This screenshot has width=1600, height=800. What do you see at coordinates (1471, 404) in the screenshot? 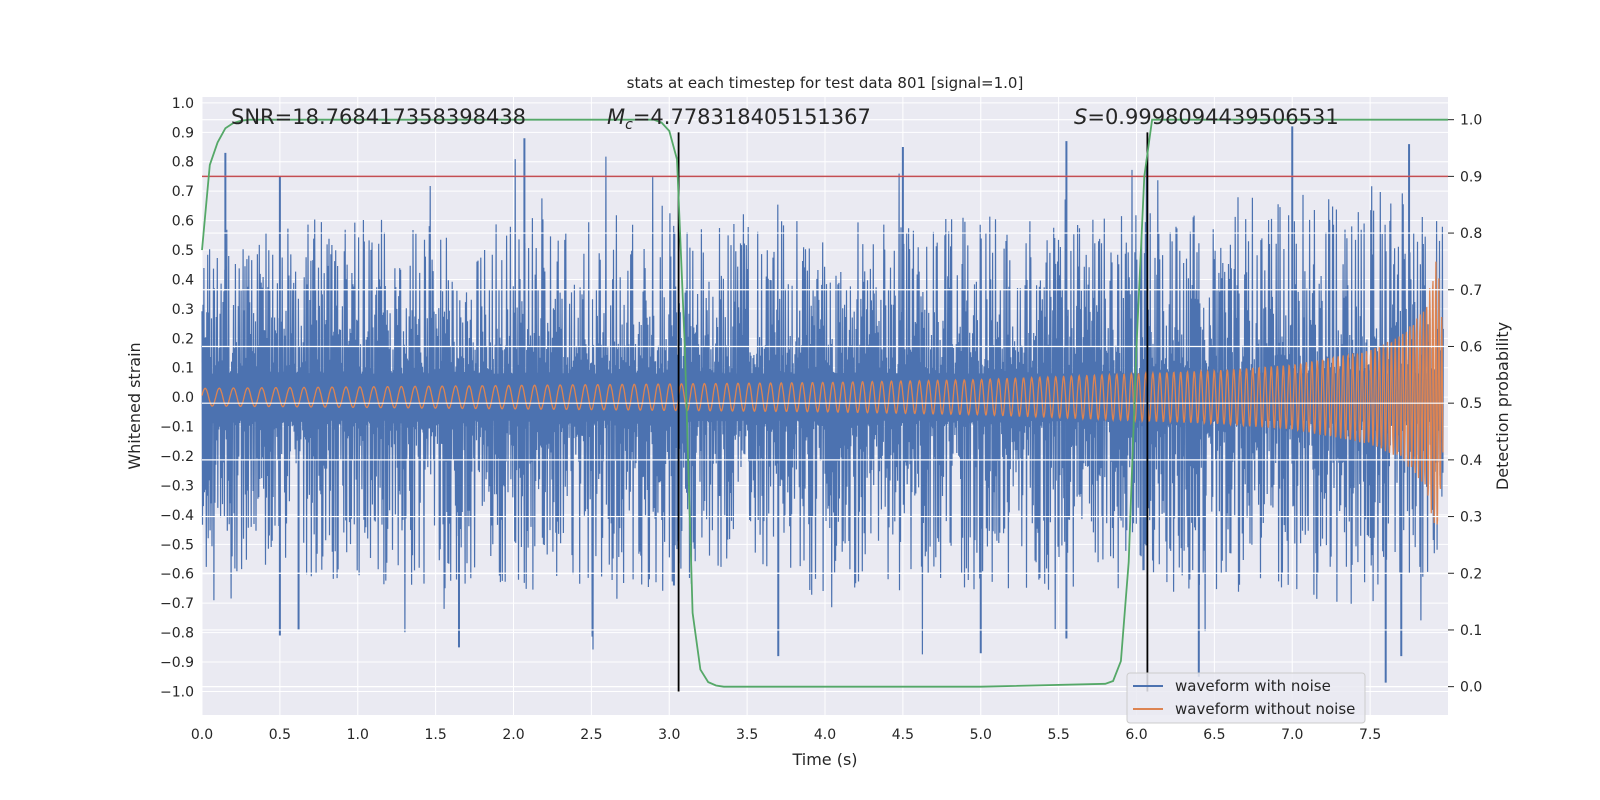
I see `y-tick-label-right: 0.5` at bounding box center [1471, 404].